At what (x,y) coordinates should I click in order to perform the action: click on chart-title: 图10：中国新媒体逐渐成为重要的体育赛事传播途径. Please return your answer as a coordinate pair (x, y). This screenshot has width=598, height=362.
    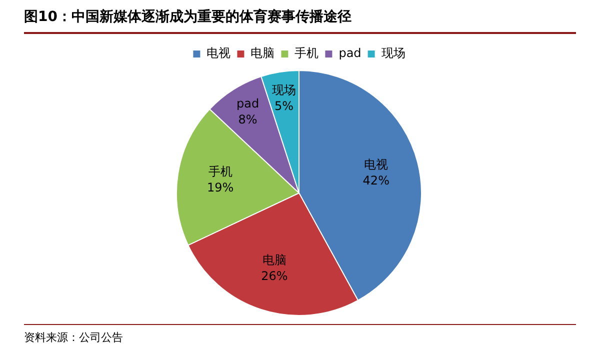
    Looking at the image, I should click on (188, 17).